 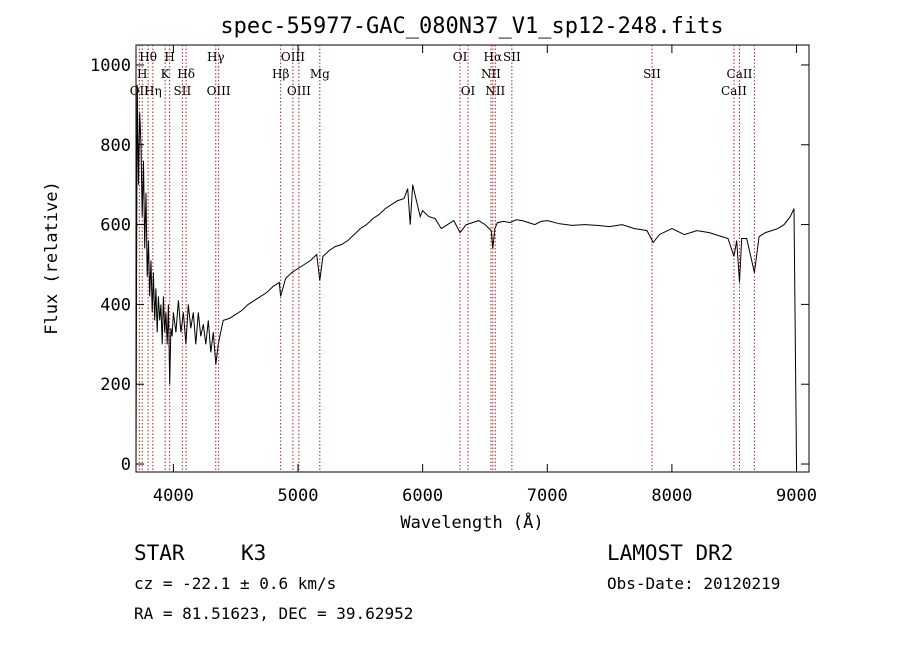 I want to click on spectral-line-label: Hδ, so click(x=186, y=74).